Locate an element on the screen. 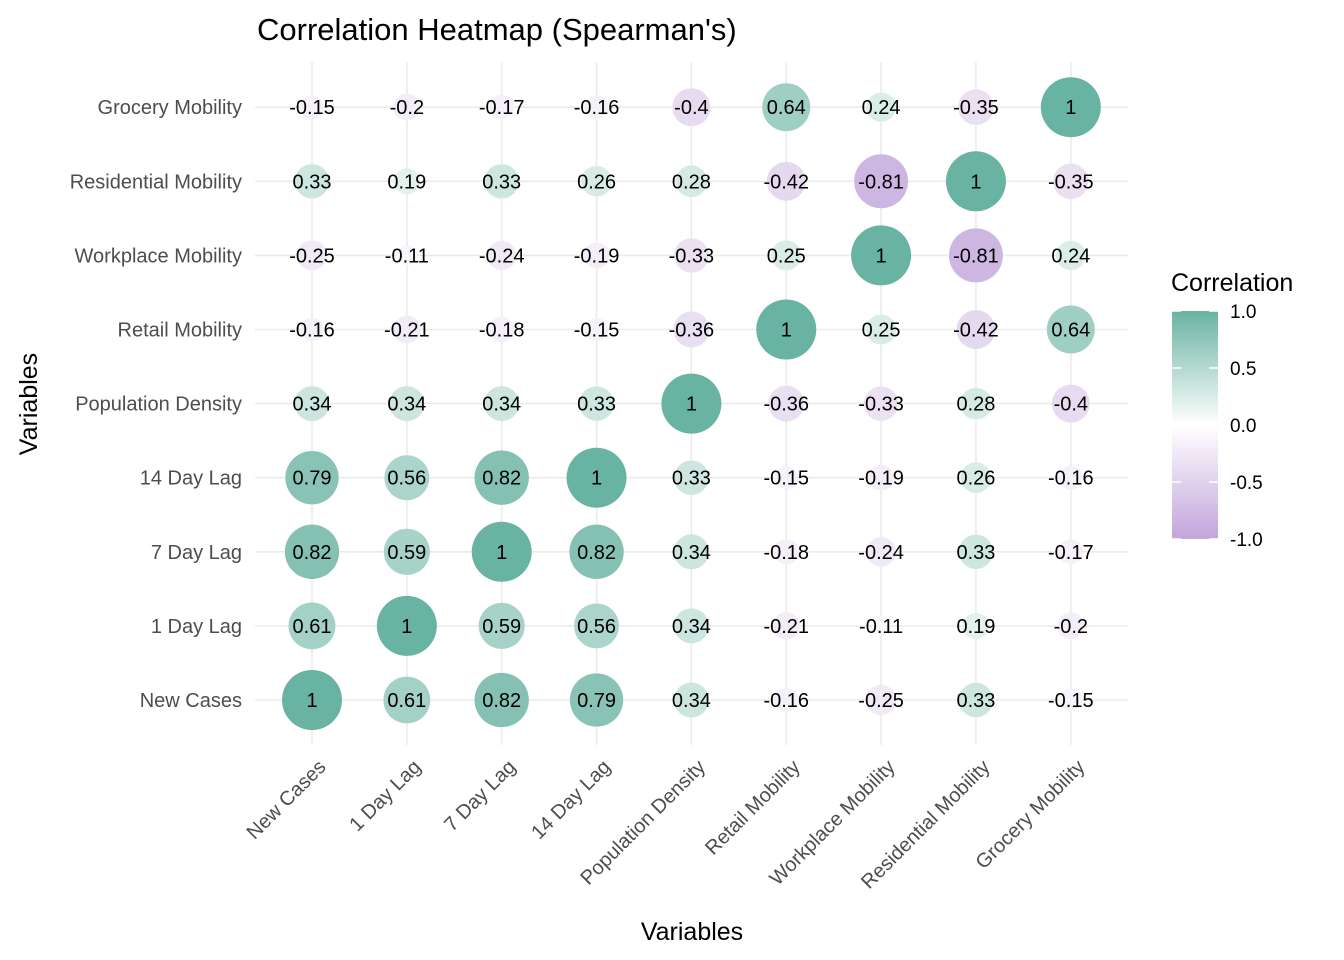 Image resolution: width=1344 pixels, height=960 pixels. correlation-cell: -0.15 is located at coordinates (596, 329).